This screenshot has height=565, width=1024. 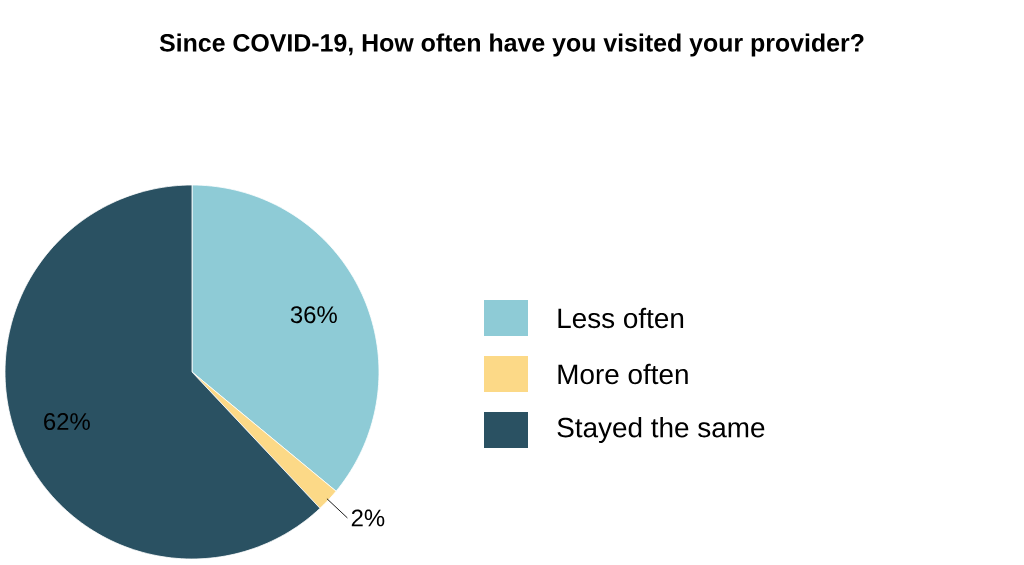 I want to click on legend-label: Less often, so click(x=621, y=318).